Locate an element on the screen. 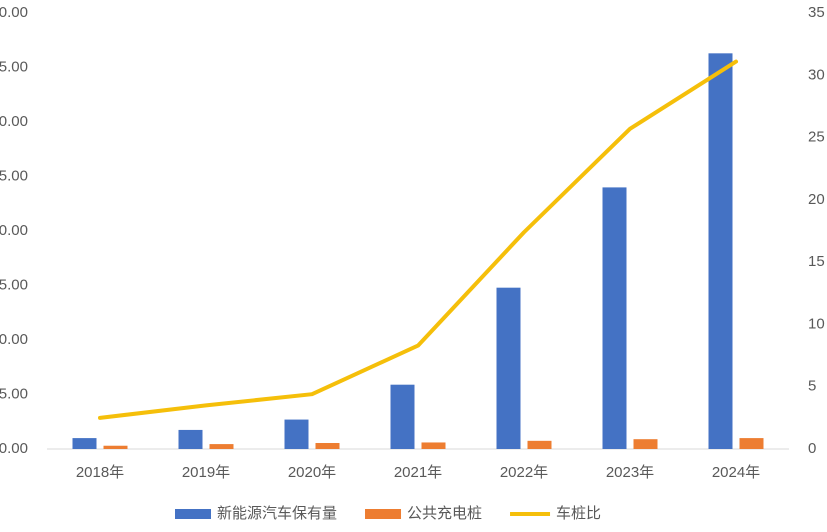 Image resolution: width=827 pixels, height=532 pixels. y-tick-label: 35.00 is located at coordinates (14, 66).